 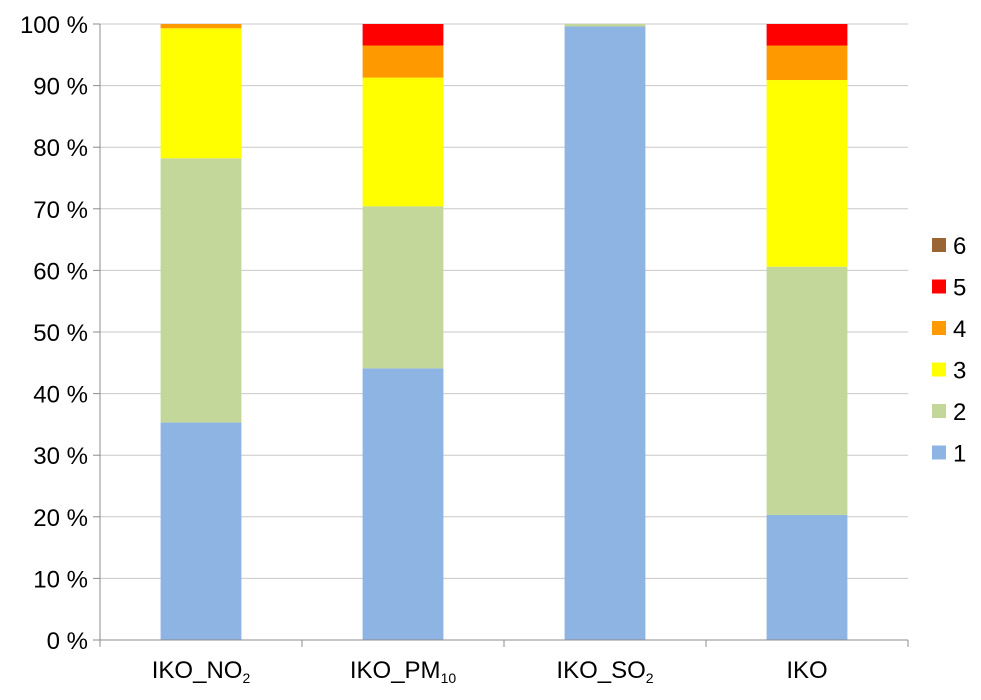 I want to click on legend-label: 1, so click(x=959, y=454).